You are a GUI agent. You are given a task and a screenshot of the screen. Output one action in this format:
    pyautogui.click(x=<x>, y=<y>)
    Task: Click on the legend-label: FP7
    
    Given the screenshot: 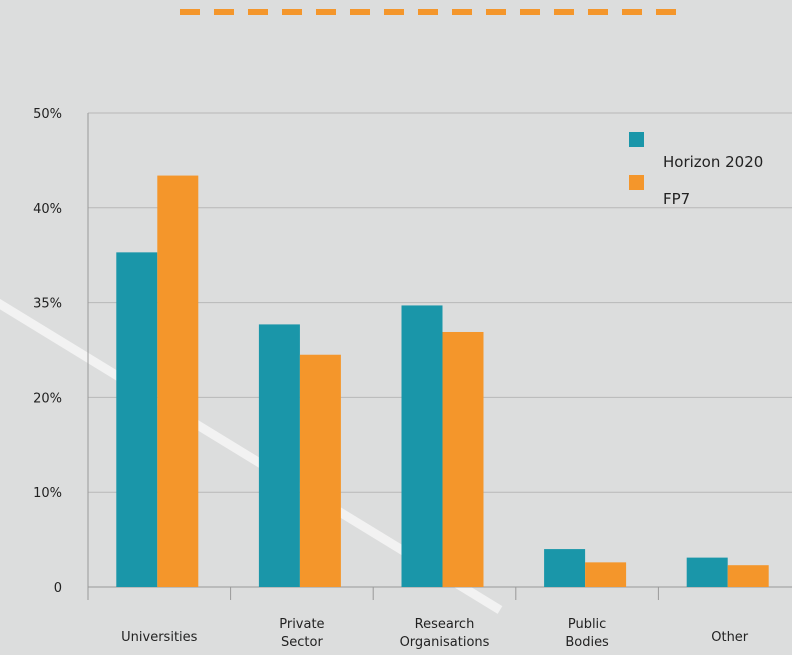 What is the action you would take?
    pyautogui.click(x=676, y=199)
    